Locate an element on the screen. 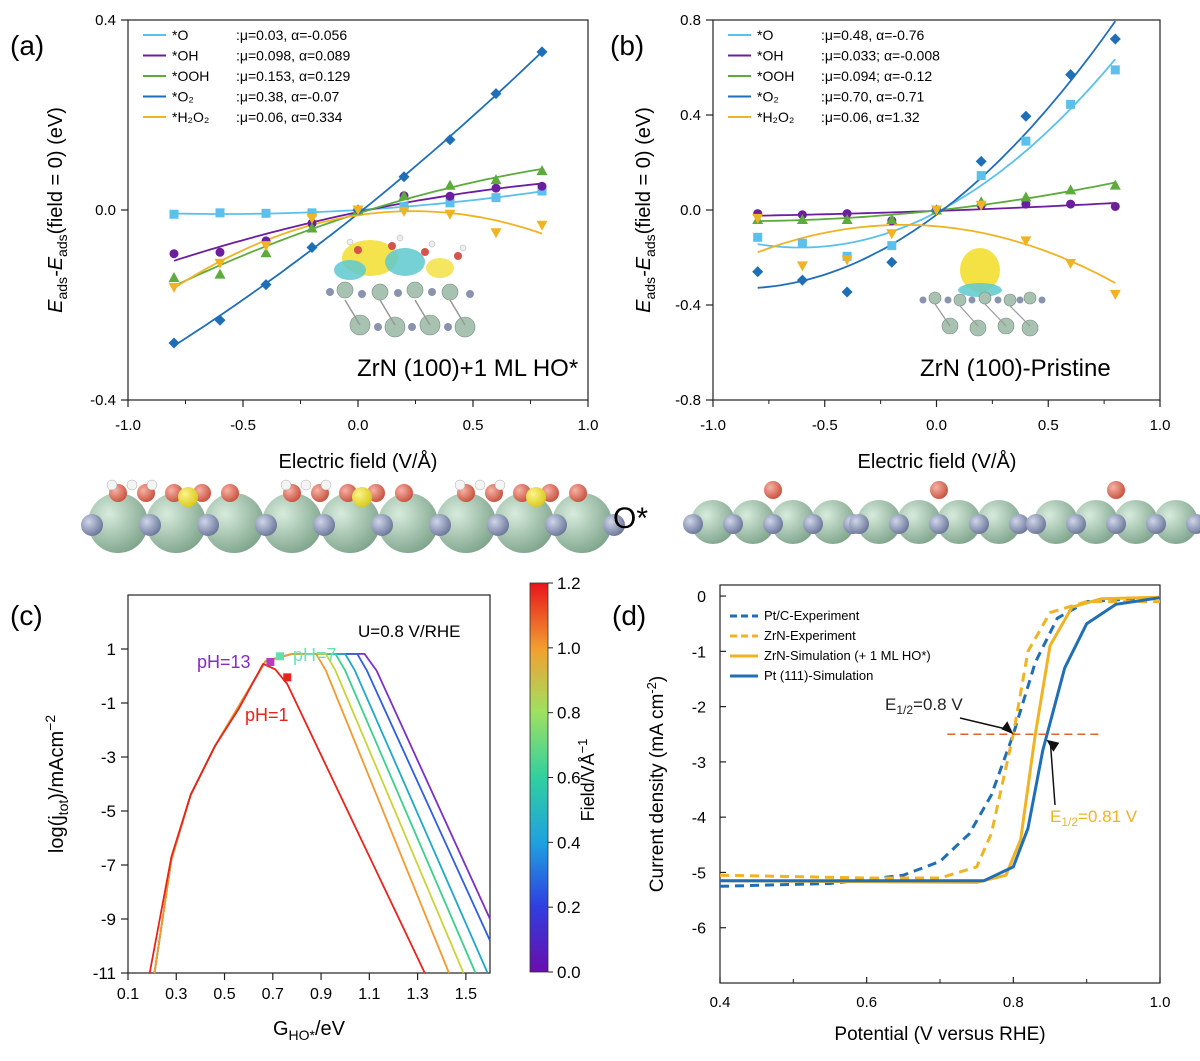 This screenshot has height=1061, width=1200. panel-c-frame is located at coordinates (309, 784).